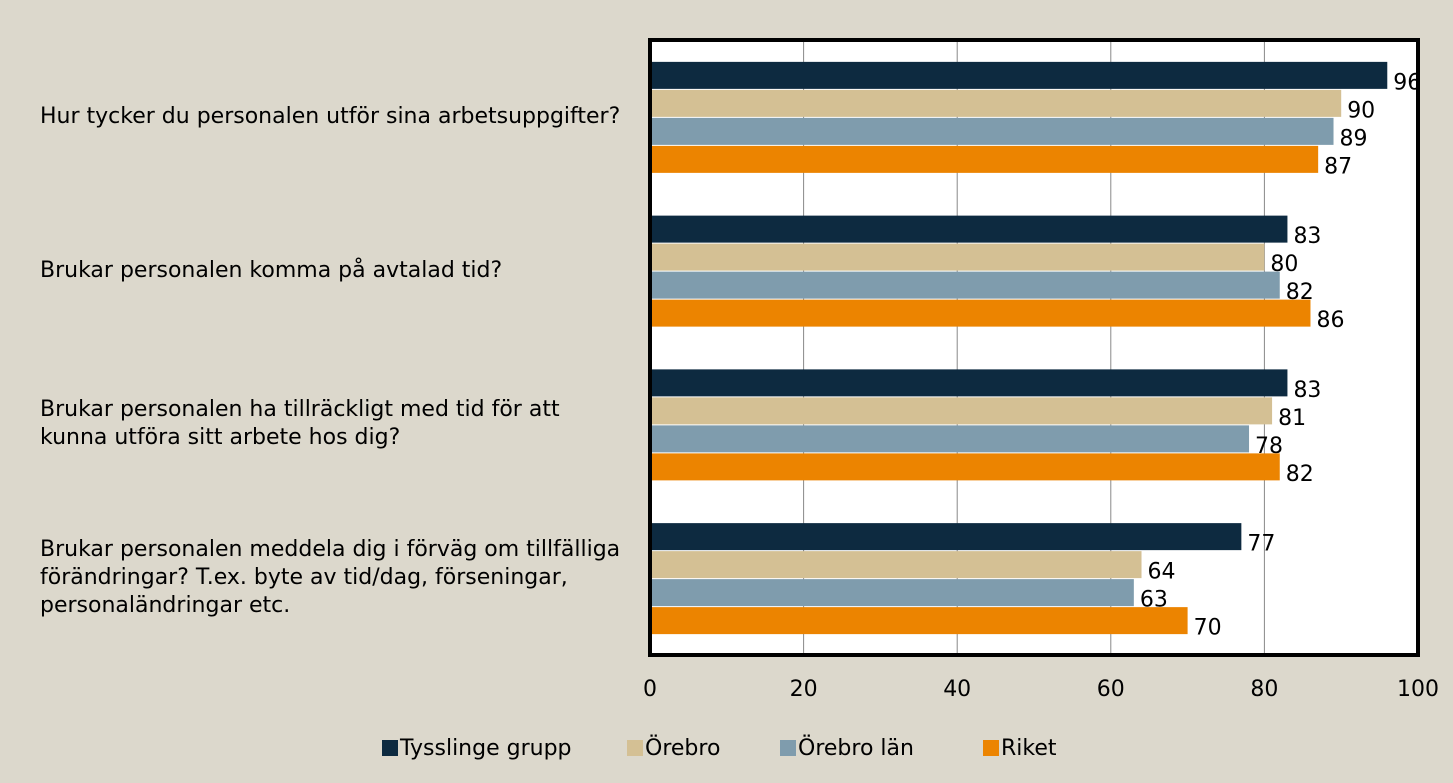  I want to click on value-label: 82, so click(1300, 474).